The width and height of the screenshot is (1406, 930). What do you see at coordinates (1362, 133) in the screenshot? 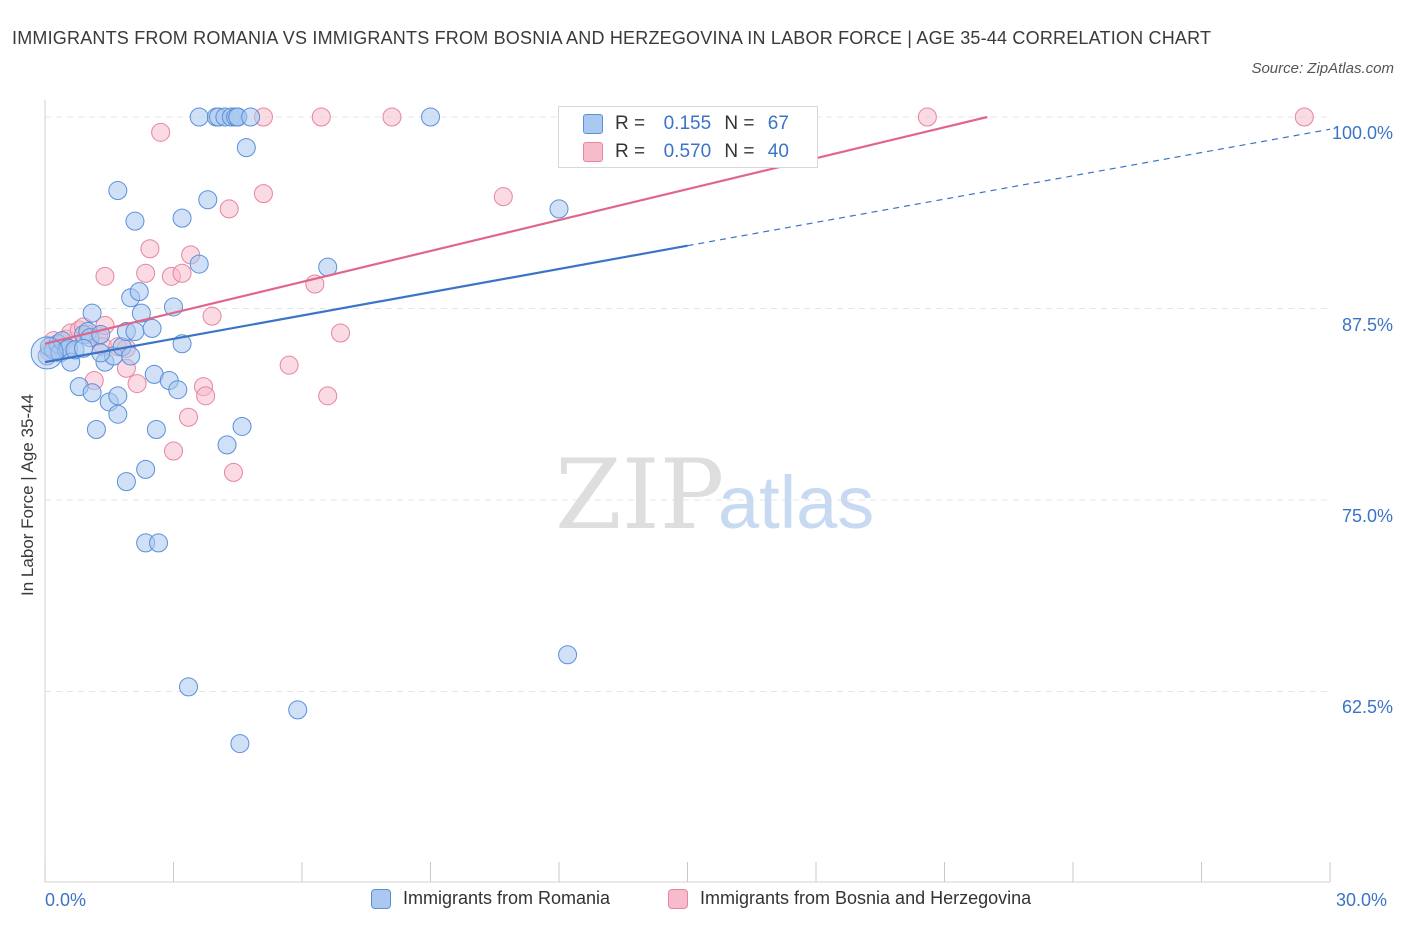
I see `y-tick-100: 100.0%` at bounding box center [1362, 133].